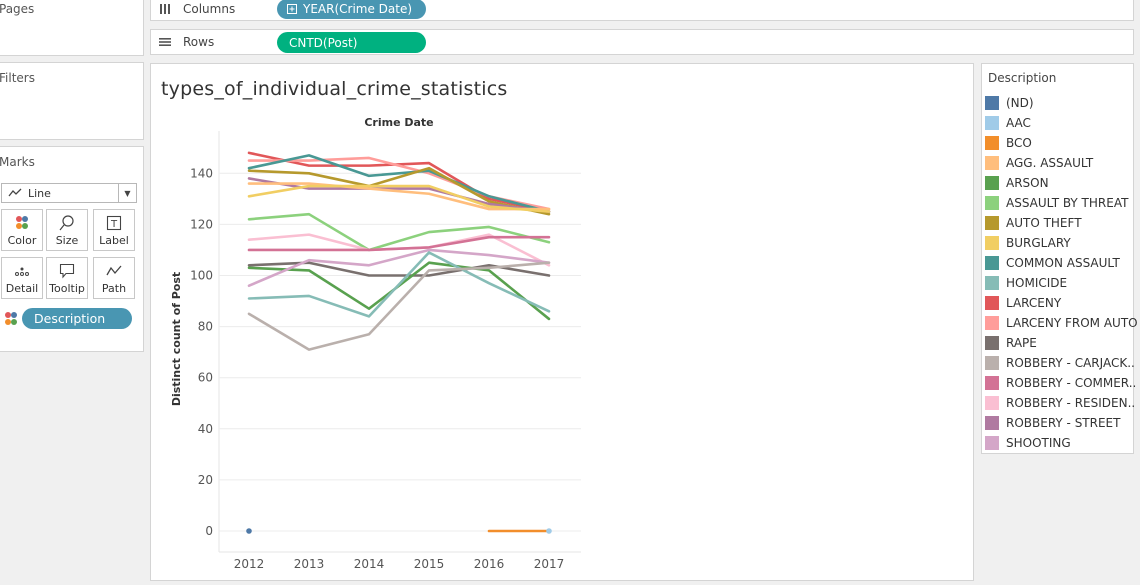 The image size is (1140, 585). Describe the element at coordinates (292, 9) in the screenshot. I see `expand-plus-icon` at that location.